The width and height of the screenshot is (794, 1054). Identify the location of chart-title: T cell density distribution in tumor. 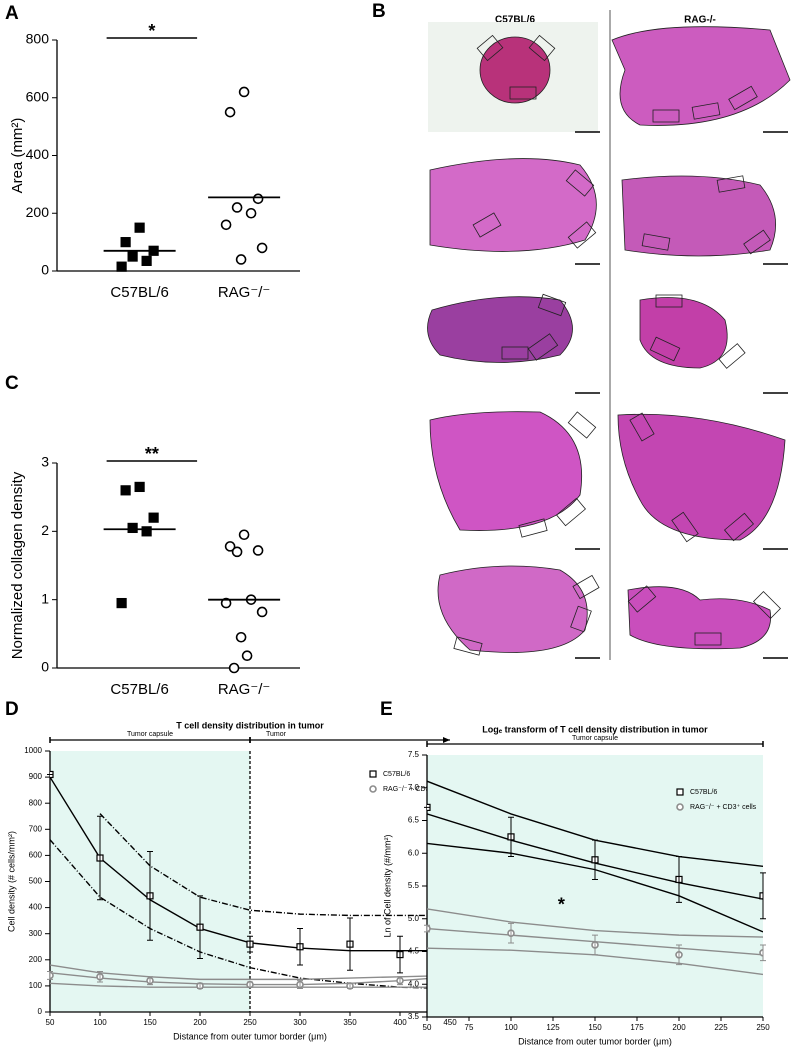
(250, 725).